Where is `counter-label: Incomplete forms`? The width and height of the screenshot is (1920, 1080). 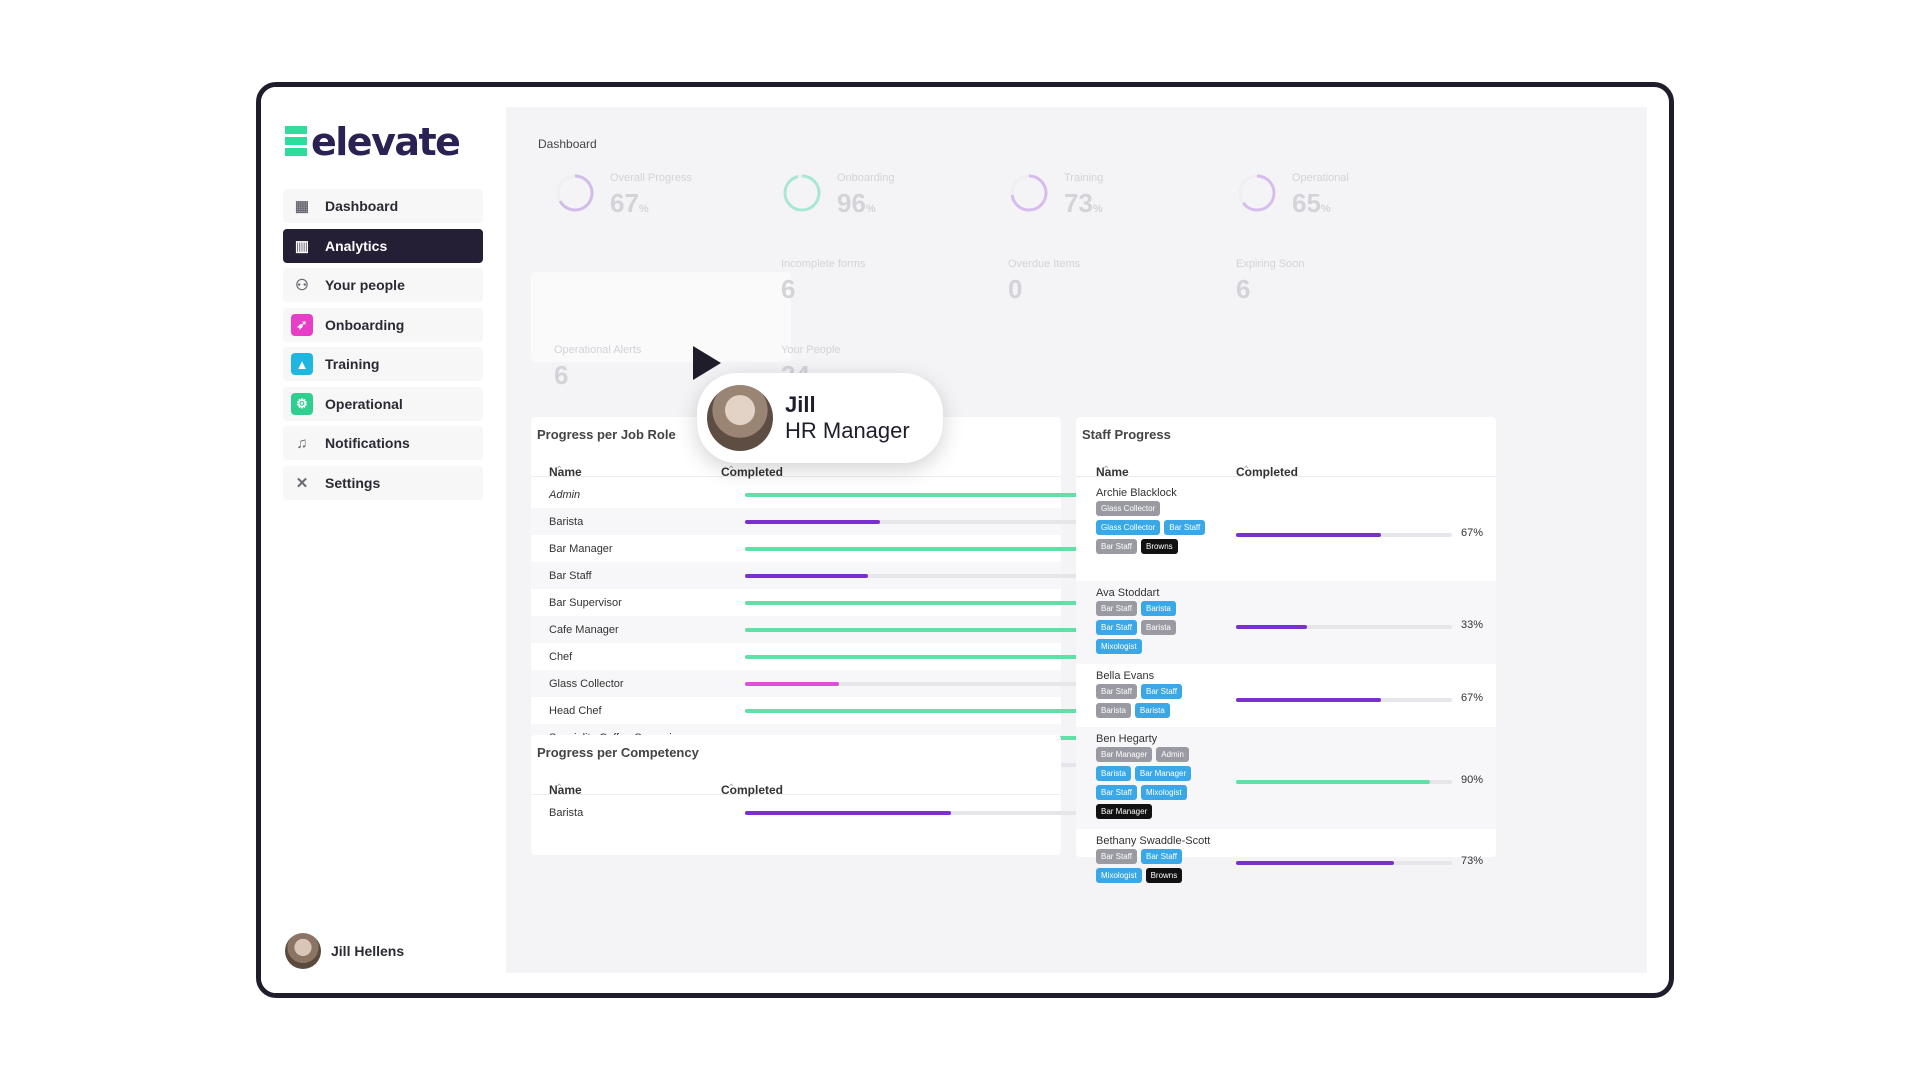
counter-label: Incomplete forms is located at coordinates (823, 264).